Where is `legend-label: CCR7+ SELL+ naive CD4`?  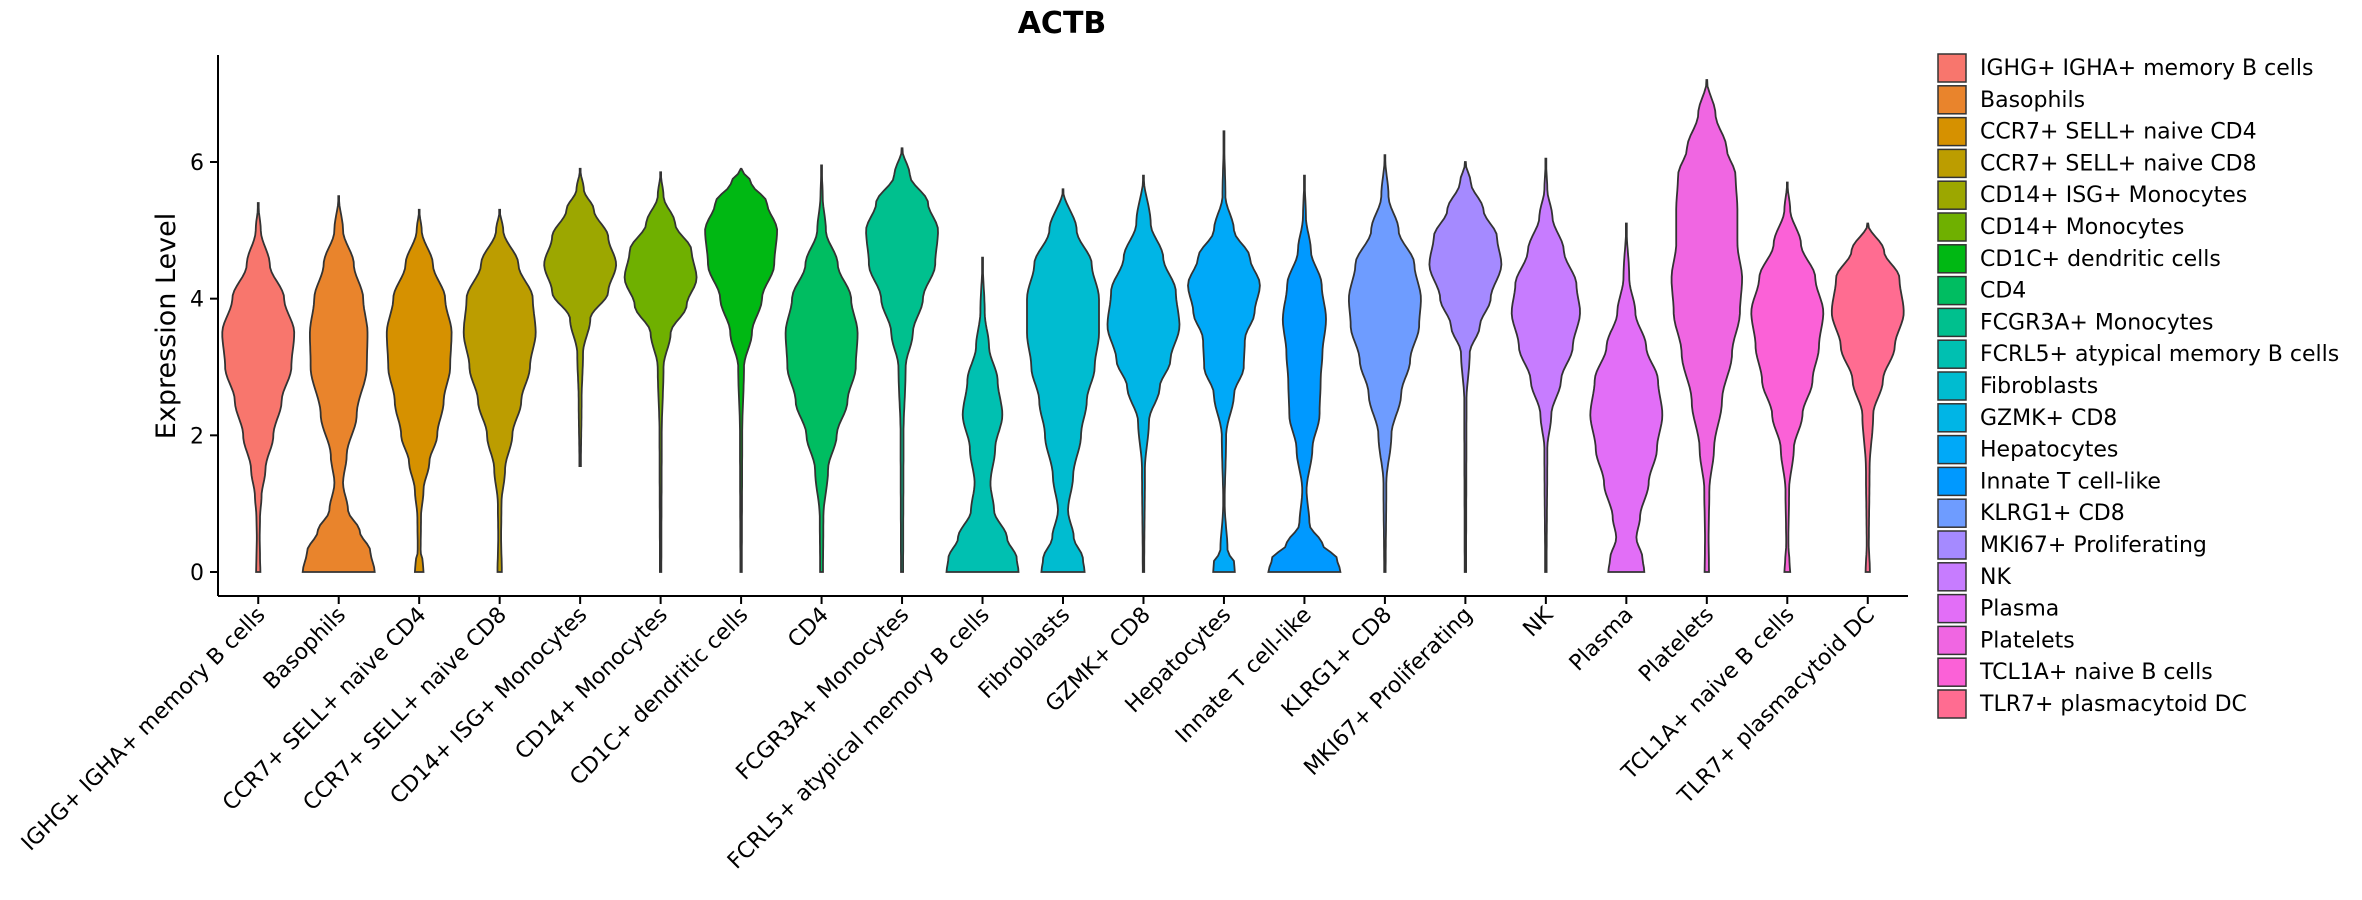
legend-label: CCR7+ SELL+ naive CD4 is located at coordinates (2118, 132).